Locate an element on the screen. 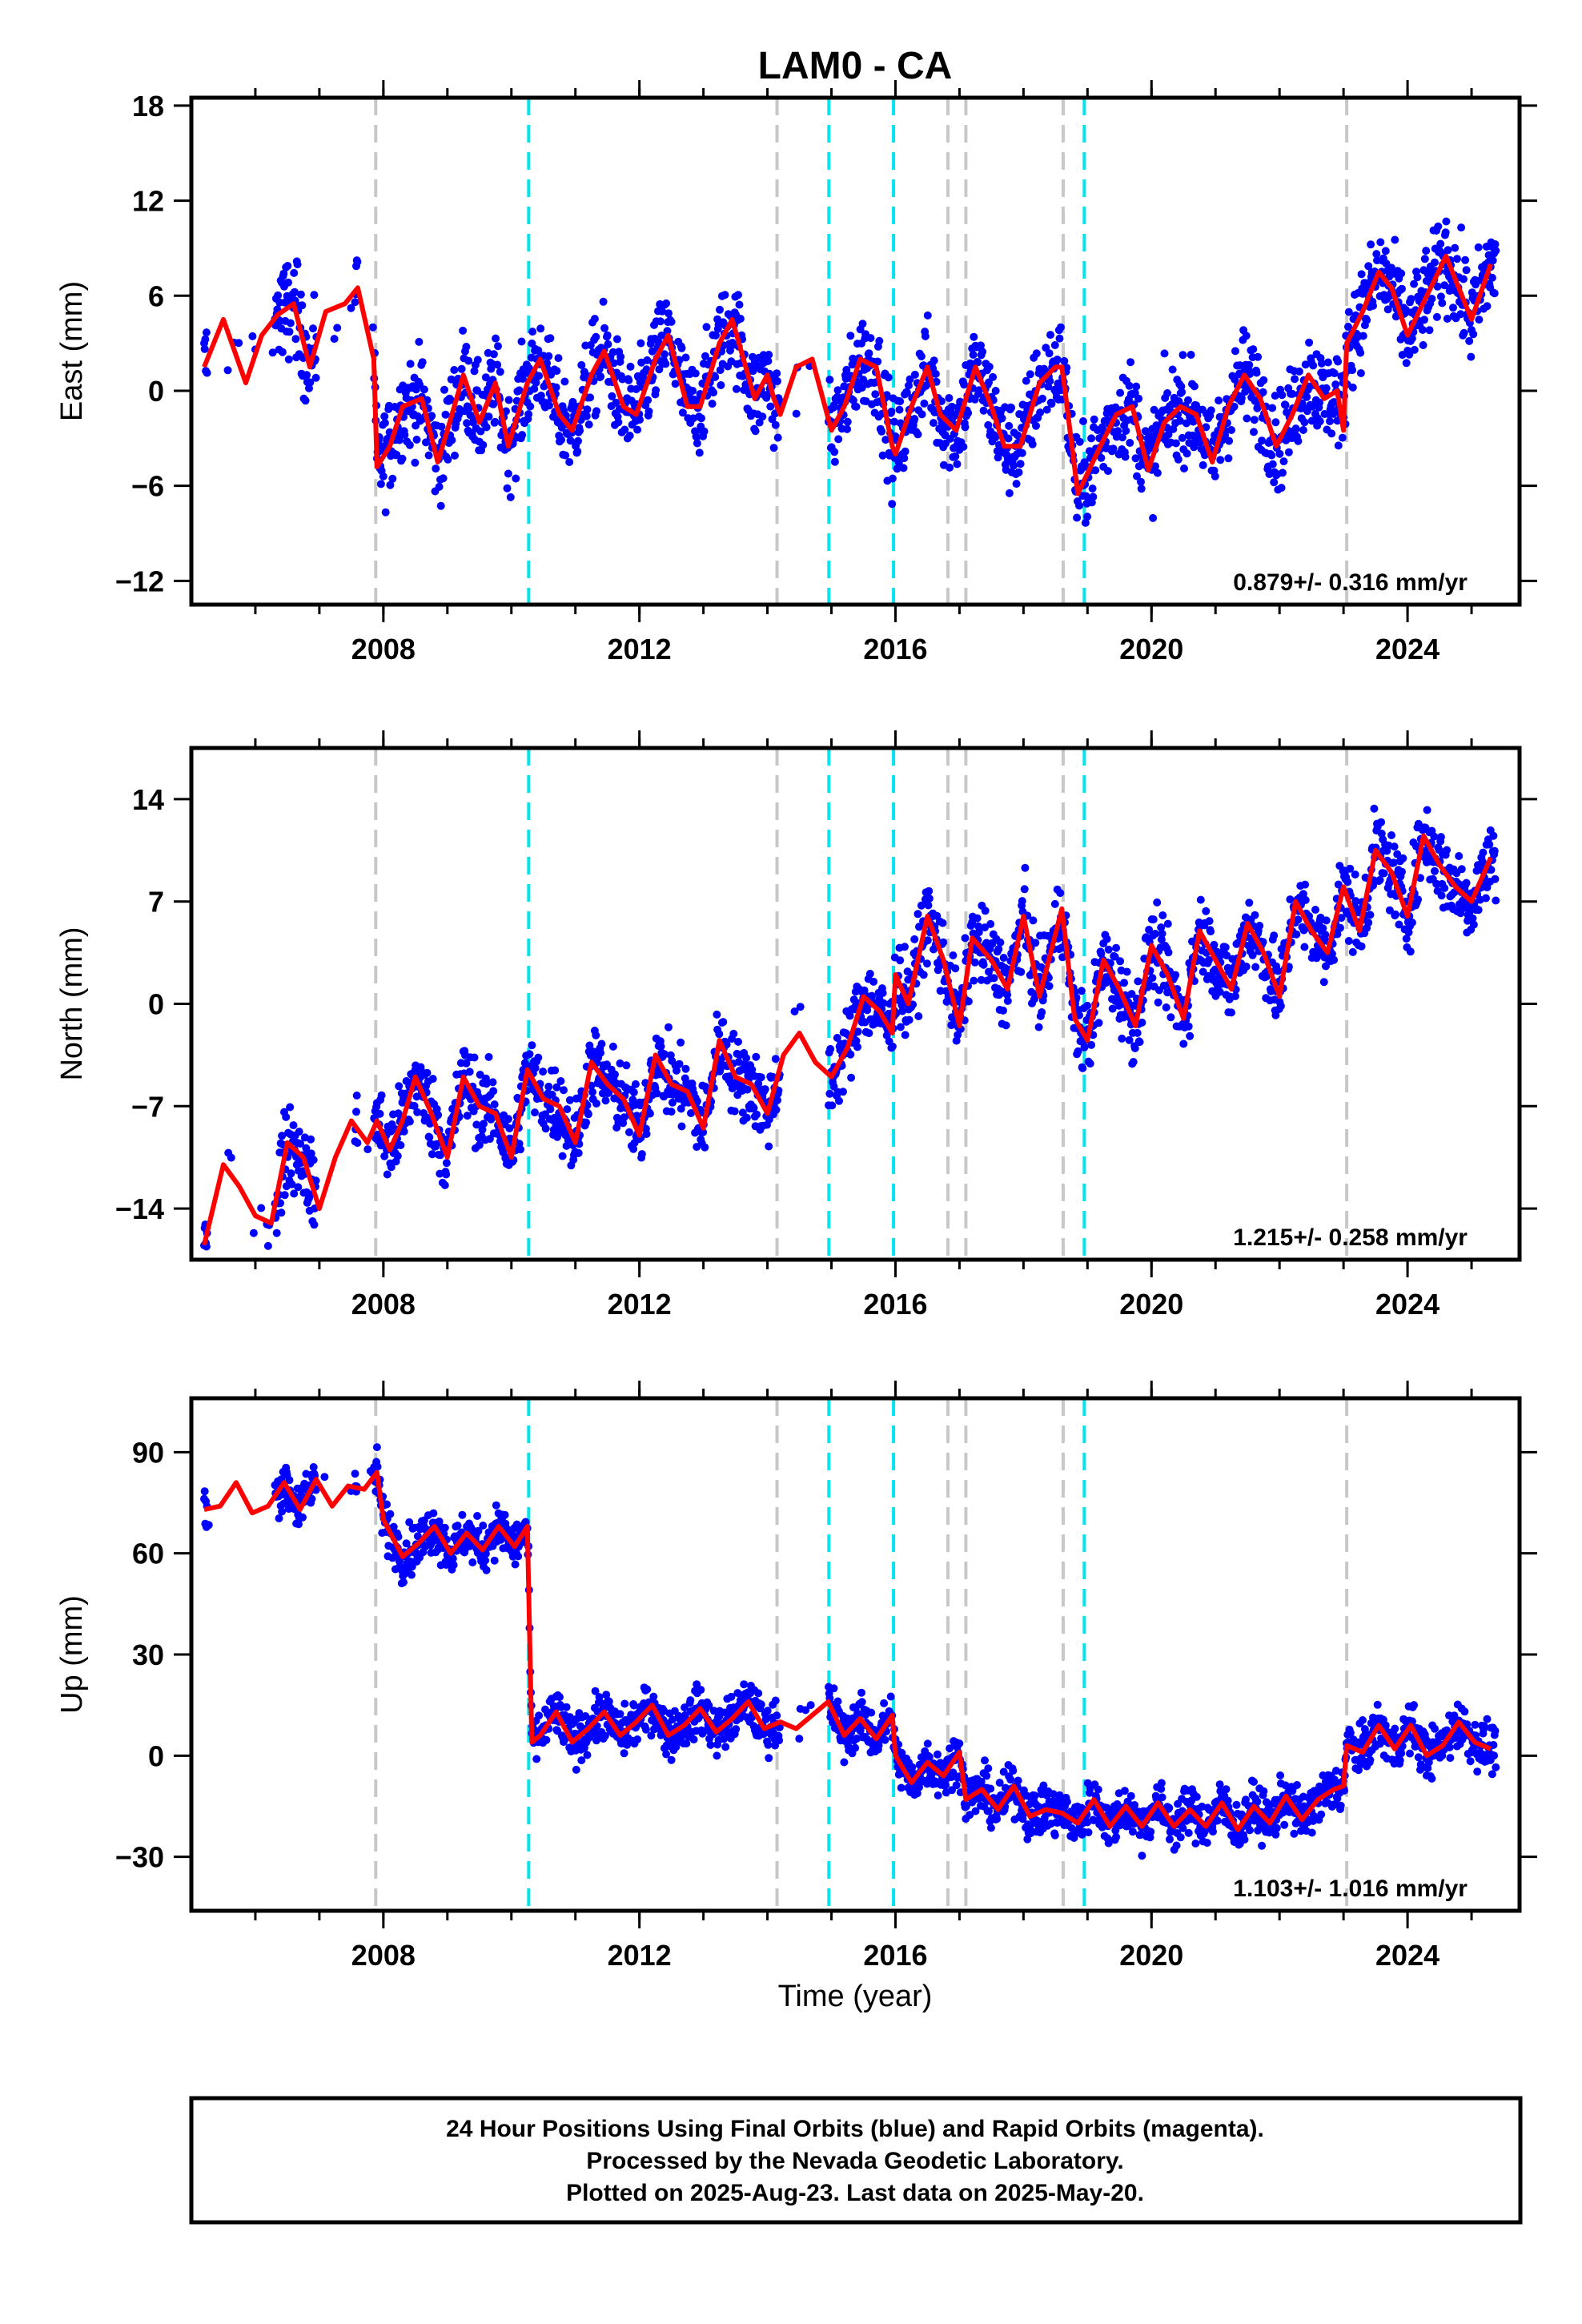 The image size is (1582, 2324). x-tick-label: 2008 is located at coordinates (383, 649).